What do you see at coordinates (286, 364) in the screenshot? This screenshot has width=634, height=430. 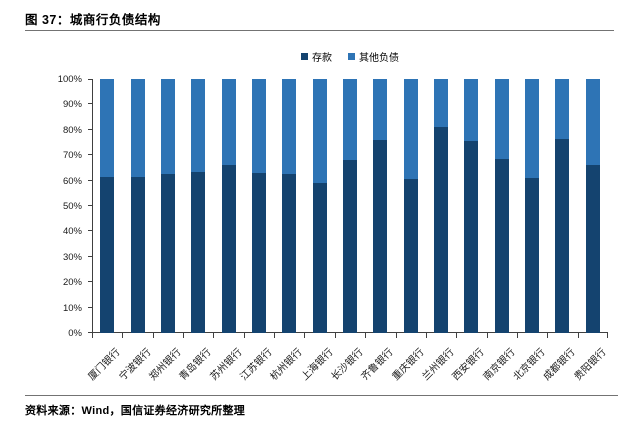 I see `x-category-label: 杭州银行` at bounding box center [286, 364].